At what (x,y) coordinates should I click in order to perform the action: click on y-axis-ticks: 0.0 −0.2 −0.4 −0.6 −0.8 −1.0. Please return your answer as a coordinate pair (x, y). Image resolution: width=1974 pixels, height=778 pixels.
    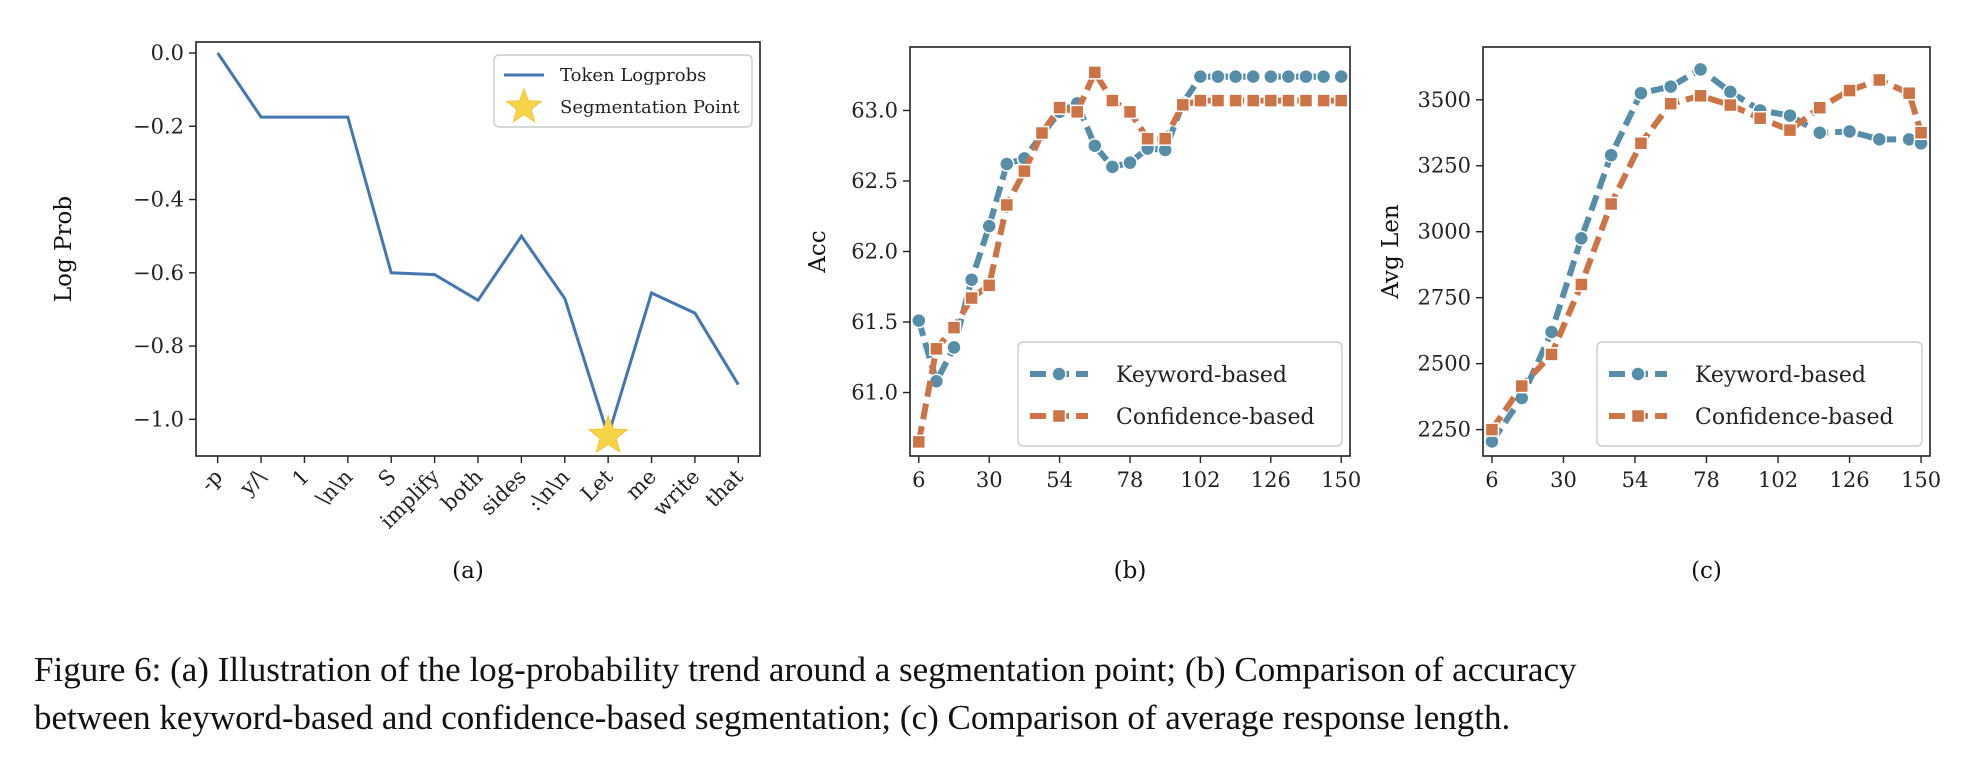
    Looking at the image, I should click on (164, 236).